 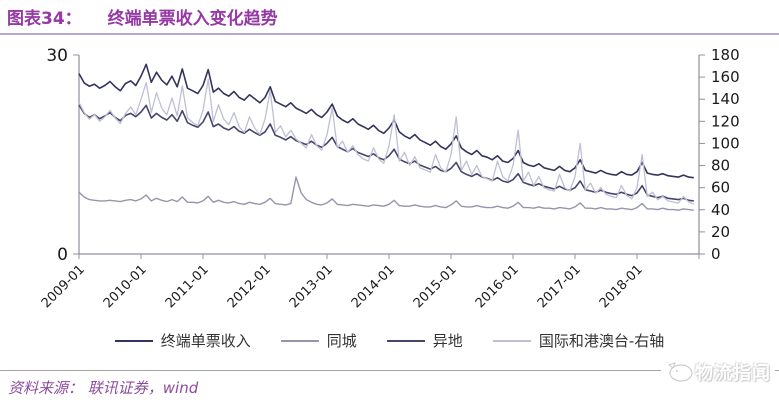 I want to click on source-text: 资料来源： 联讯证券，wind, so click(x=103, y=388).